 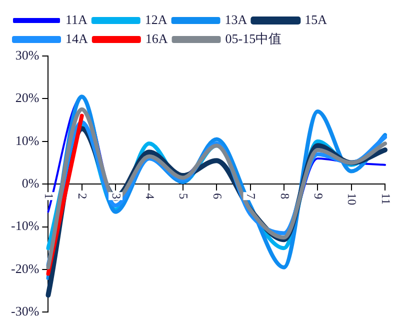 What do you see at coordinates (49, 196) in the screenshot?
I see `x-tick-label: 1` at bounding box center [49, 196].